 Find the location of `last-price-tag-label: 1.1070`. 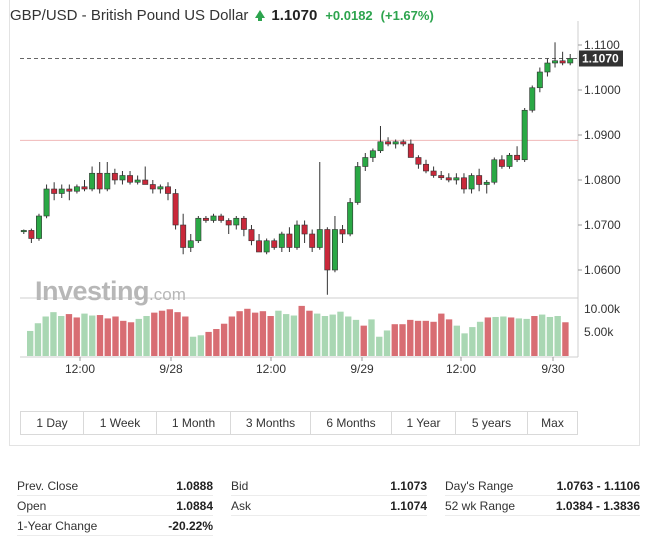

last-price-tag-label: 1.1070 is located at coordinates (600, 59).